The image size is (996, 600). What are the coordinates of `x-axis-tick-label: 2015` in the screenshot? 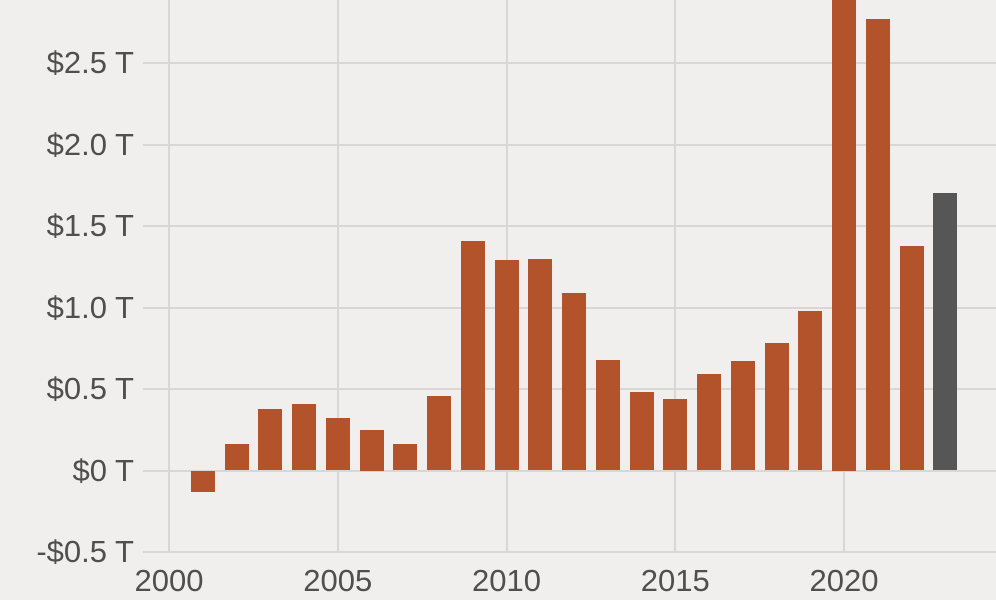 It's located at (675, 580).